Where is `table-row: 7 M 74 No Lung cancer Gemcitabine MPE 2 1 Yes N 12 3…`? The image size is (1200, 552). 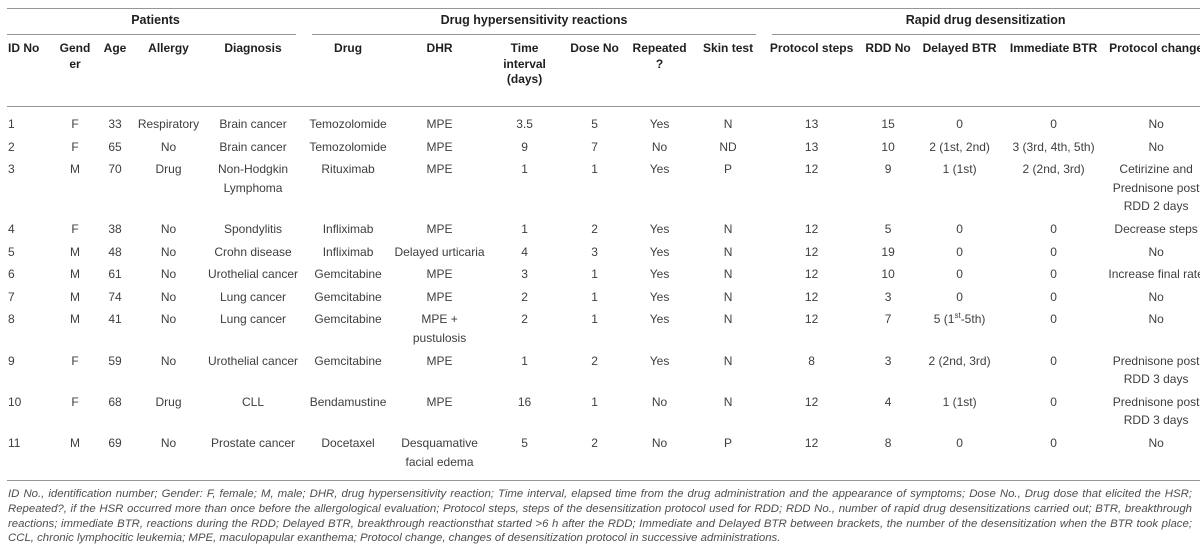 table-row: 7 M 74 No Lung cancer Gemcitabine MPE 2 1 Yes N 12 3… is located at coordinates (603, 298).